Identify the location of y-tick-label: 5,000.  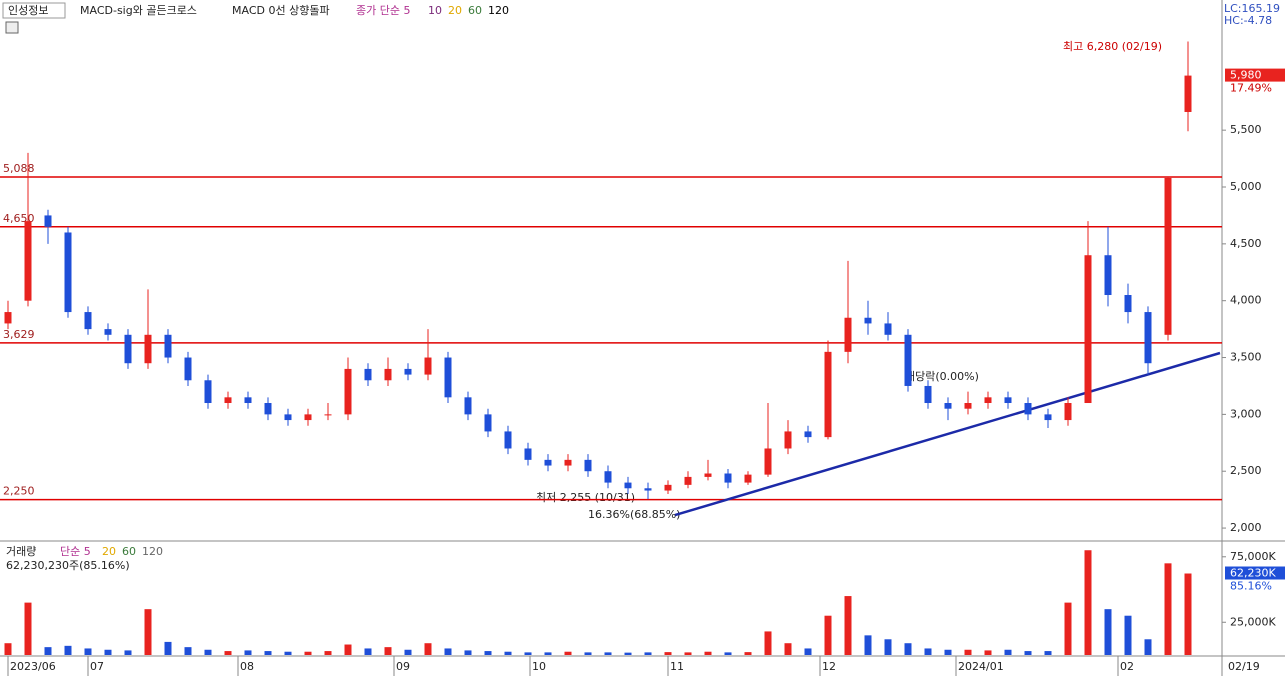
(1246, 186).